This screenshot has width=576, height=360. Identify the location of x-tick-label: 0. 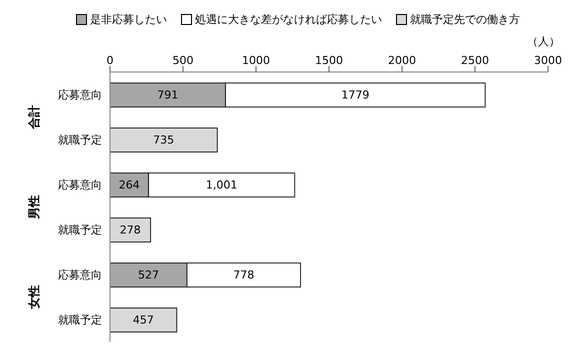
(110, 60).